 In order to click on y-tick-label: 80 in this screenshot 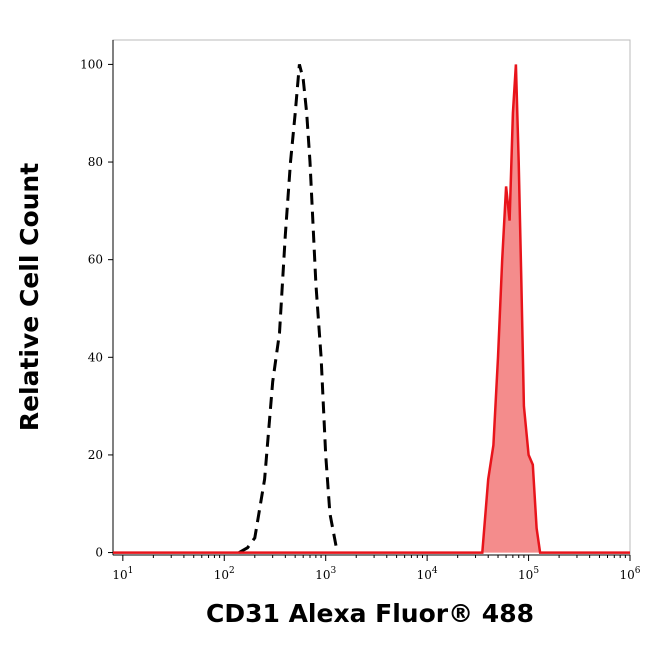, I will do `click(95, 162)`.